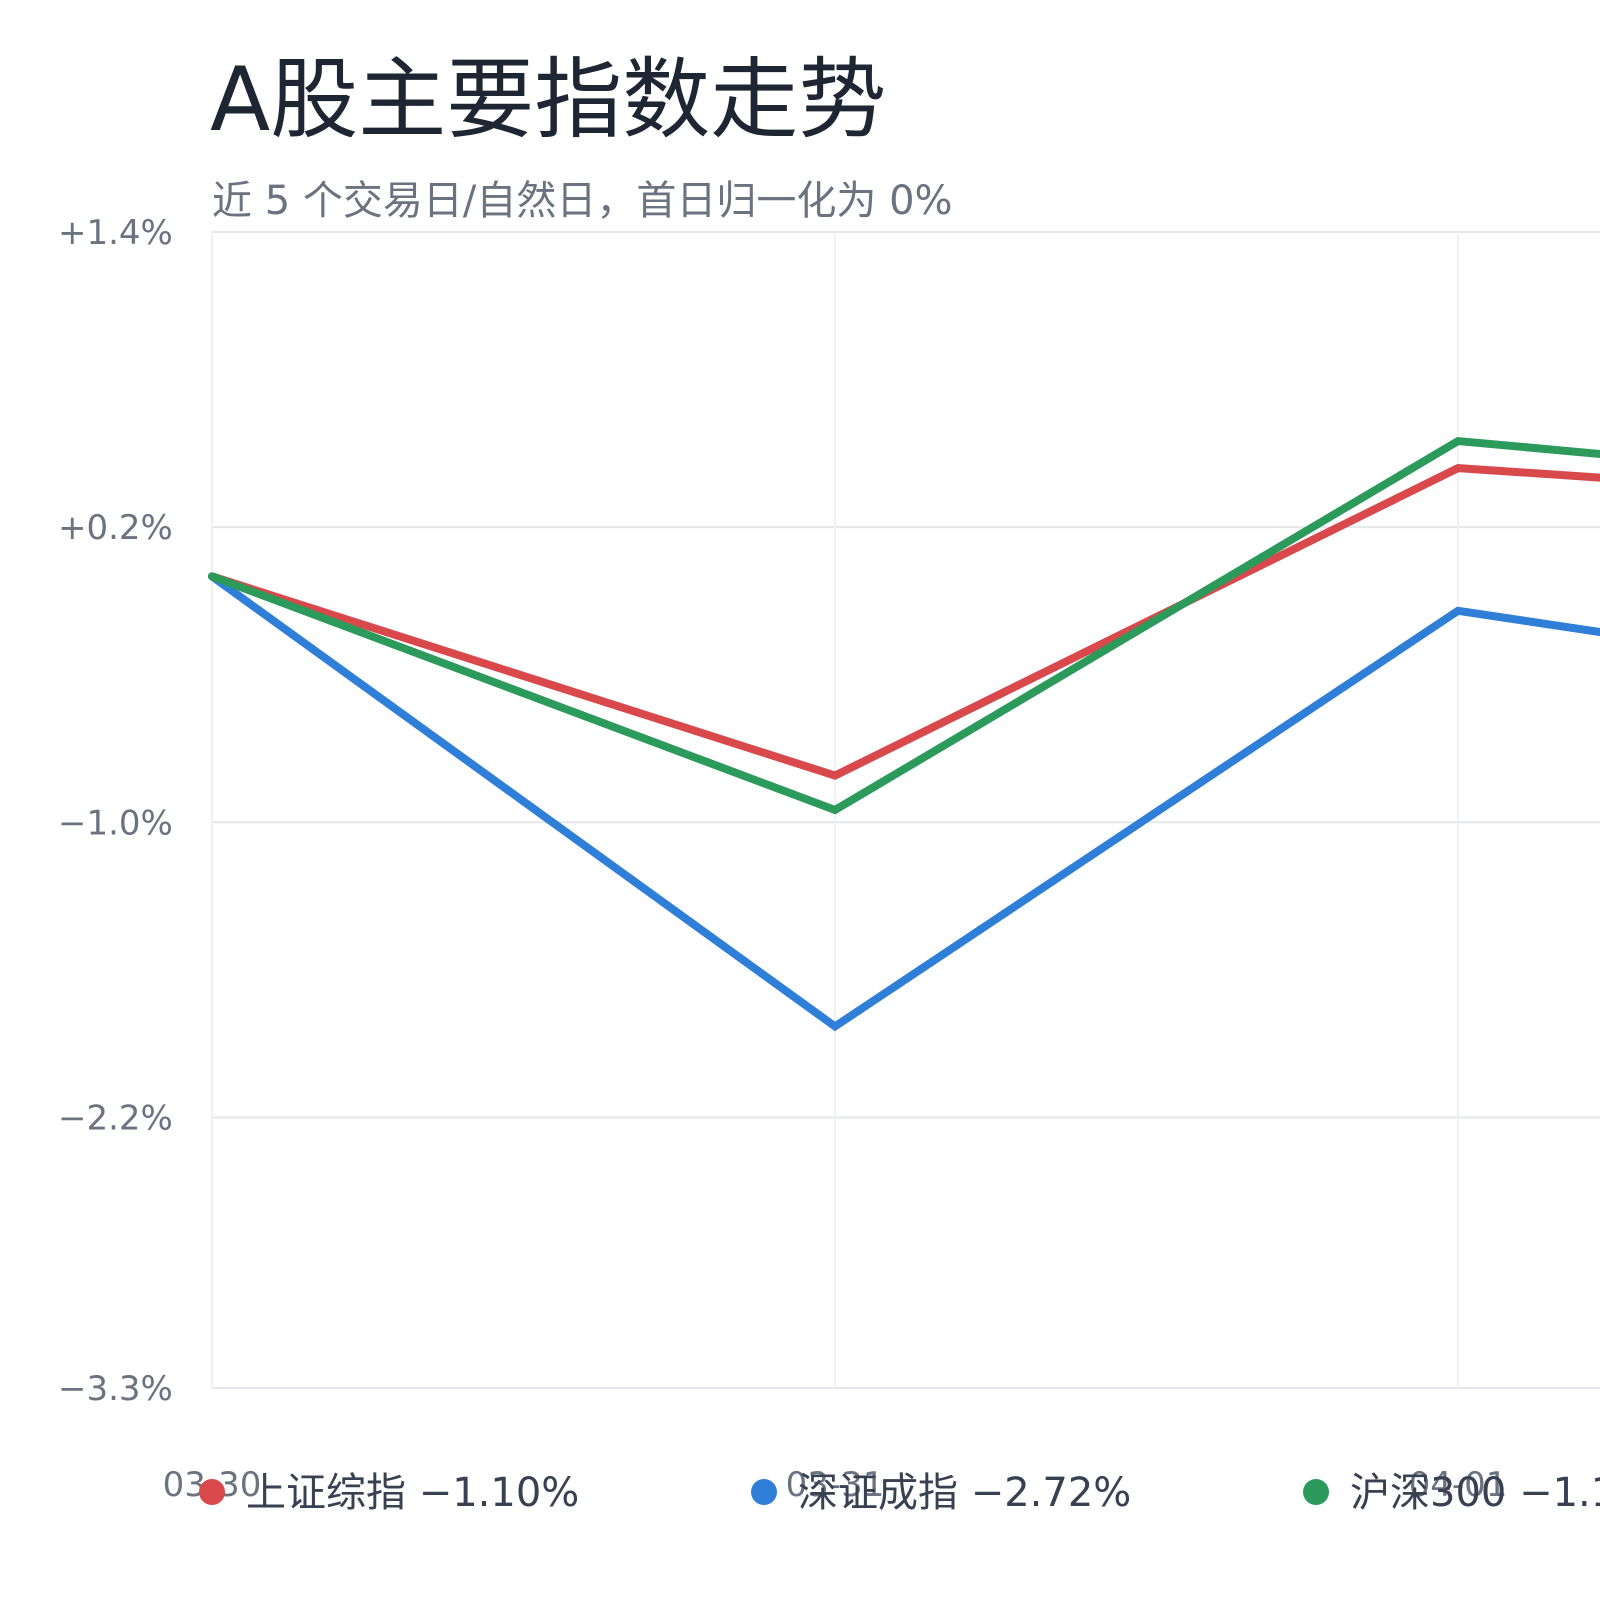 The height and width of the screenshot is (1600, 1600). I want to click on legend-label: 沪深300 −1.14%, so click(1475, 1493).